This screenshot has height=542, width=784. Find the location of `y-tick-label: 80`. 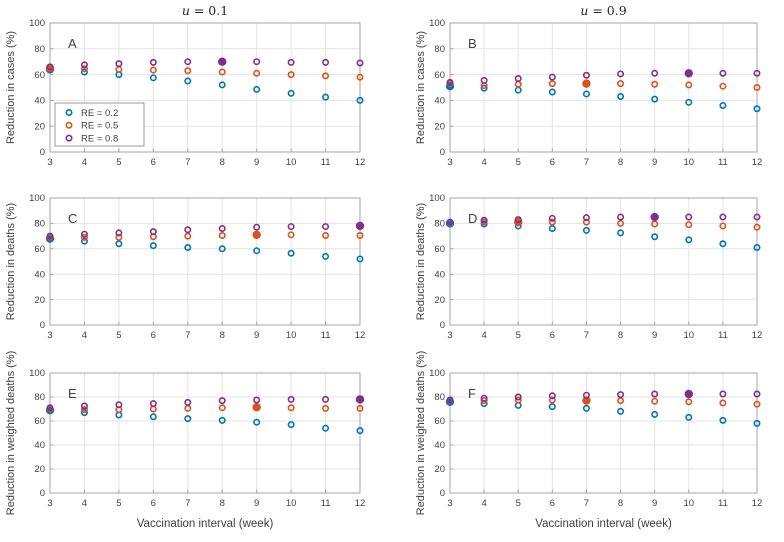

y-tick-label: 80 is located at coordinates (39, 49).